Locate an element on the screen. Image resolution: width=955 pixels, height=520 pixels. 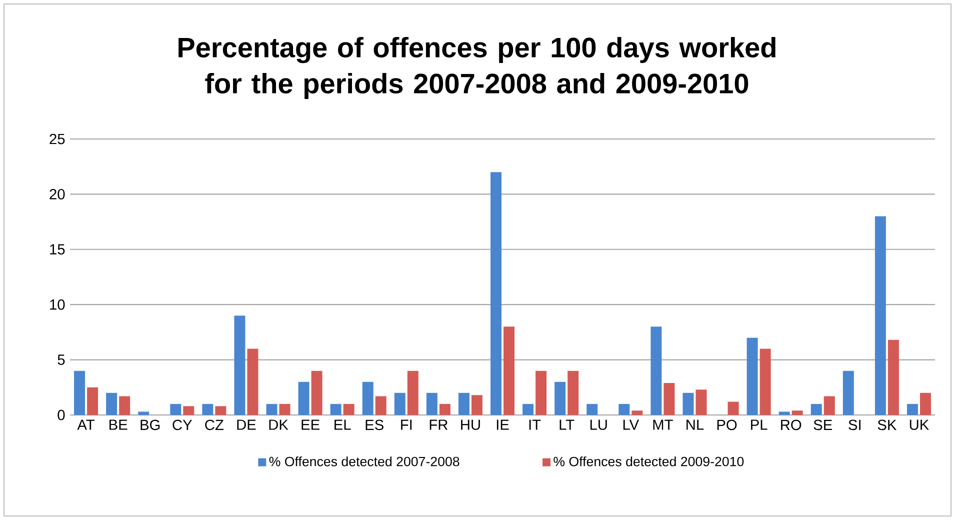
legend-label: % Offences detected 2009-2010 is located at coordinates (649, 461).